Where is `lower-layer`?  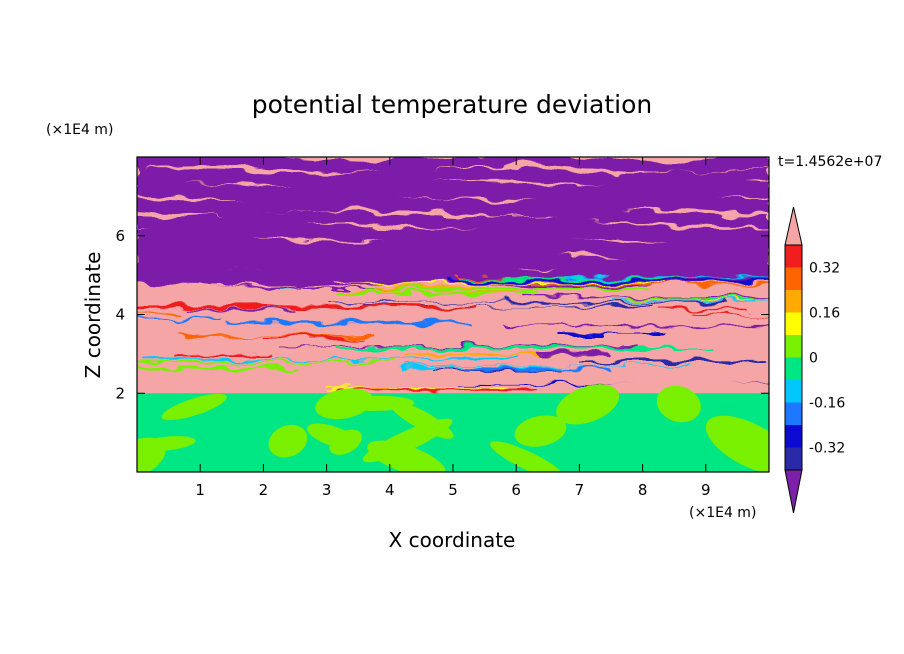 lower-layer is located at coordinates (453, 428).